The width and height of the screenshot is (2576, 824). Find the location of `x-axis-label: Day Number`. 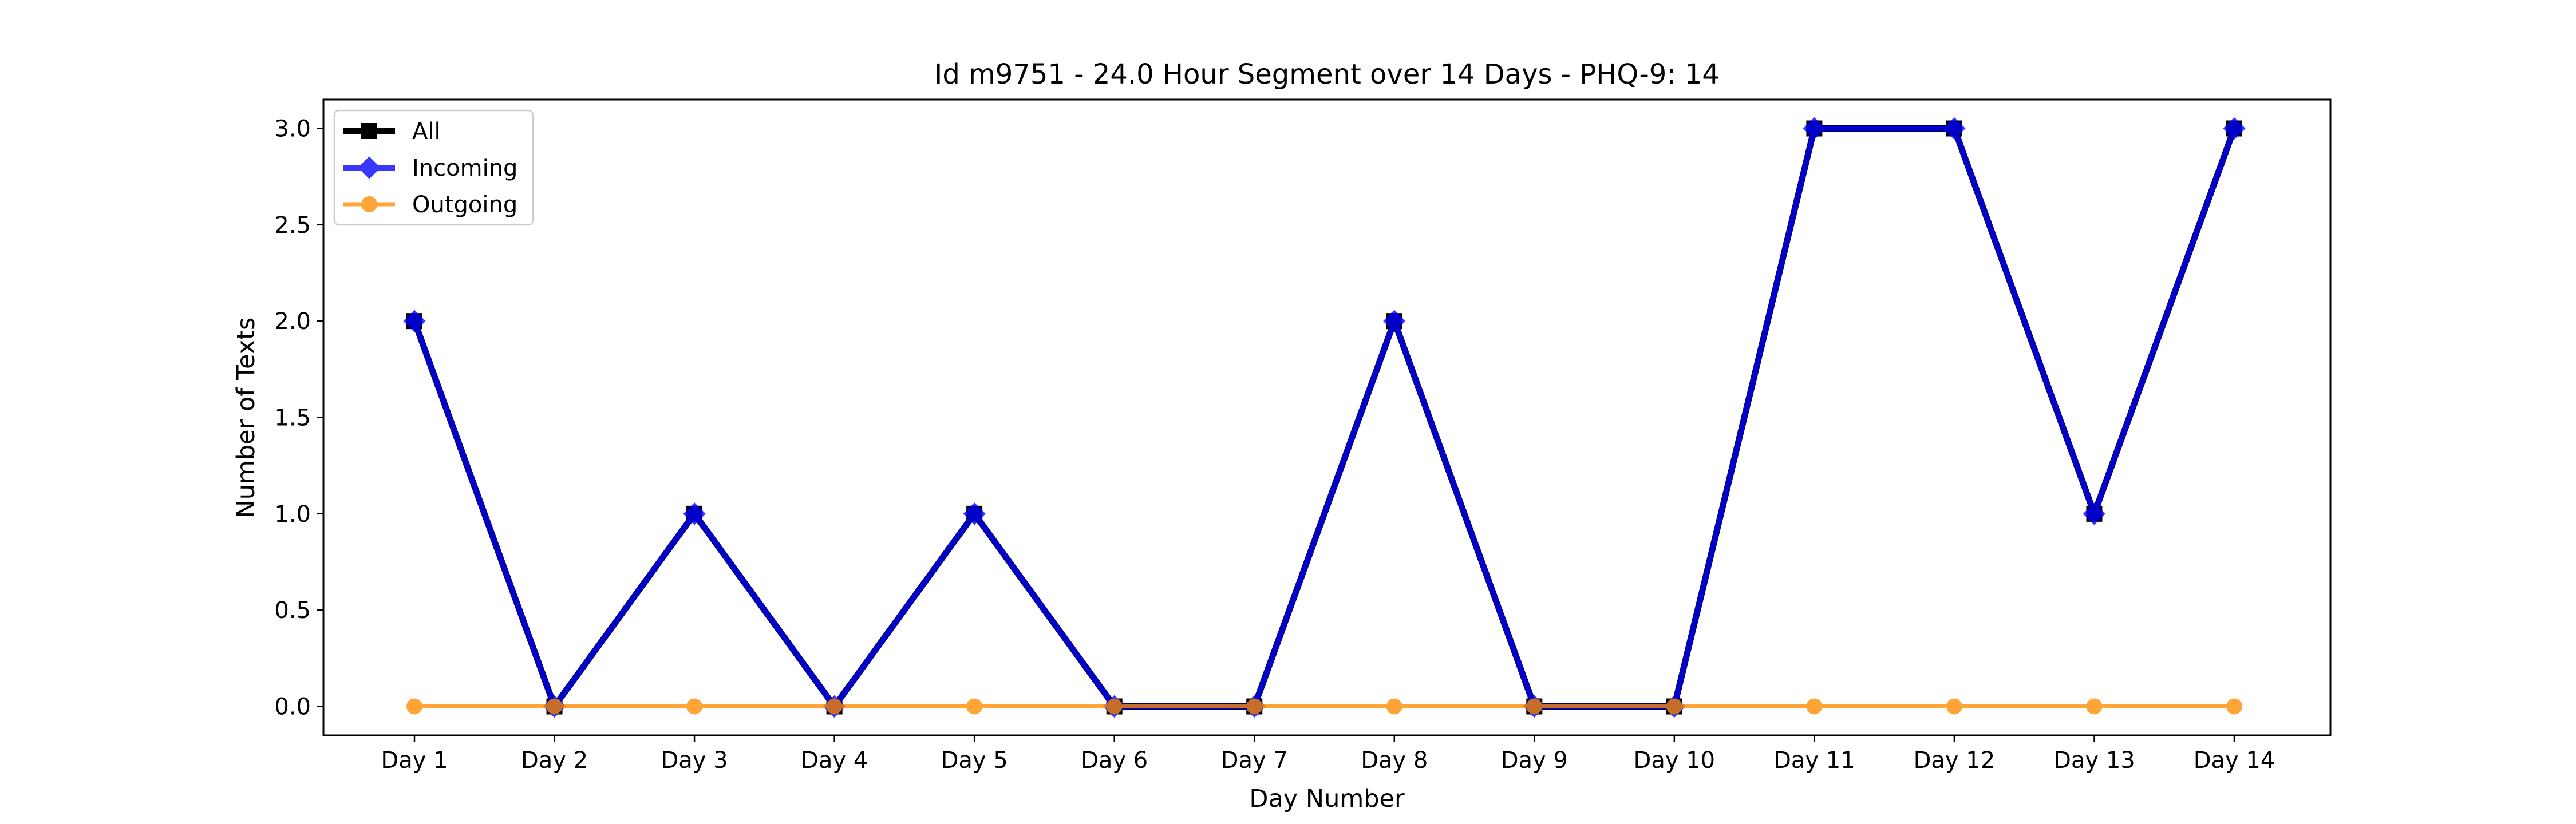

x-axis-label: Day Number is located at coordinates (1327, 799).